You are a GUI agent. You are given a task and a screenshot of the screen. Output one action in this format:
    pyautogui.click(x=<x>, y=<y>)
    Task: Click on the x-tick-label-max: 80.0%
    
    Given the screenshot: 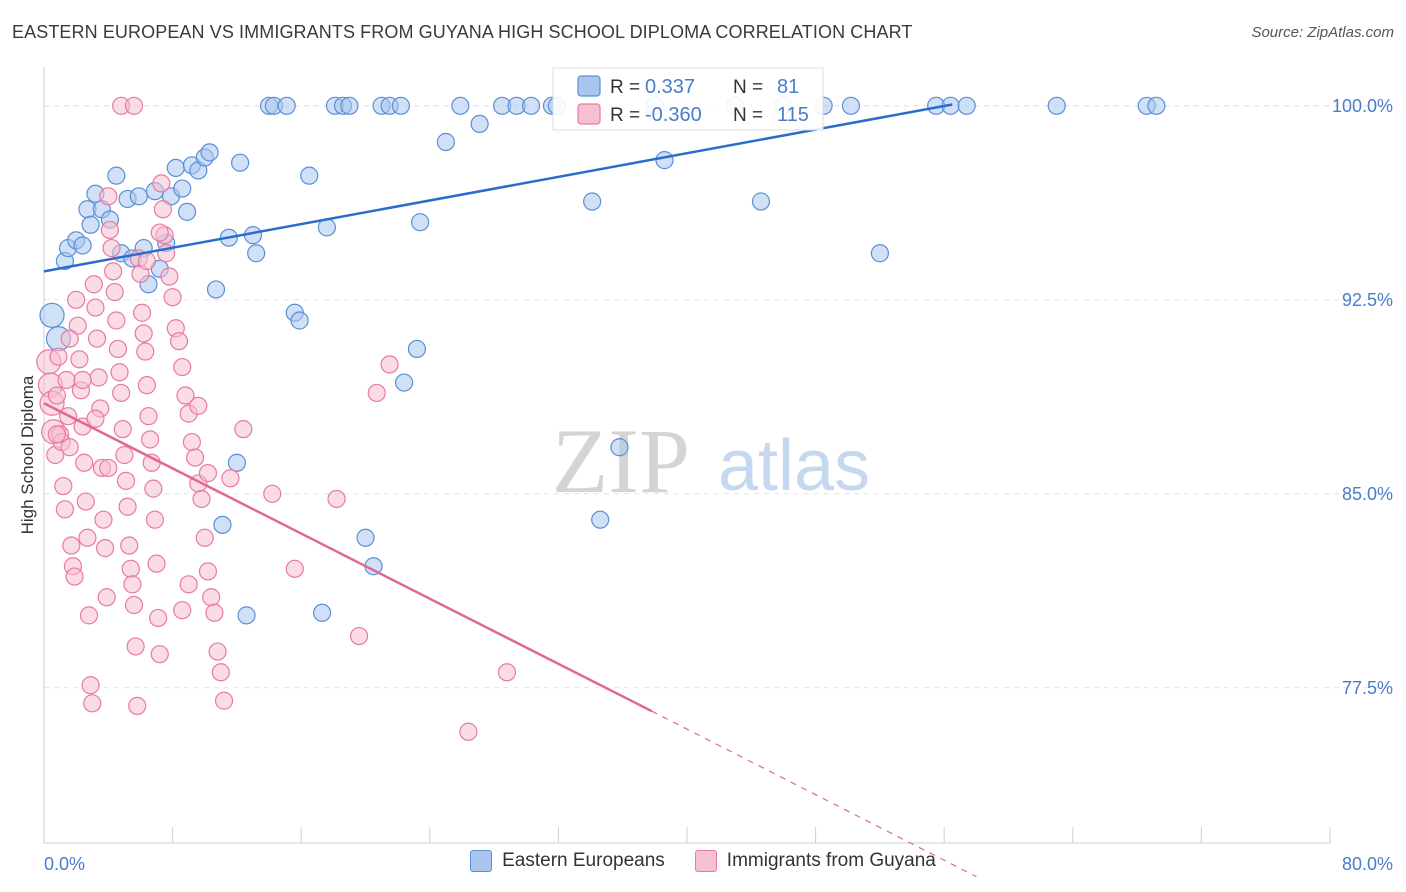 What is the action you would take?
    pyautogui.click(x=1367, y=864)
    